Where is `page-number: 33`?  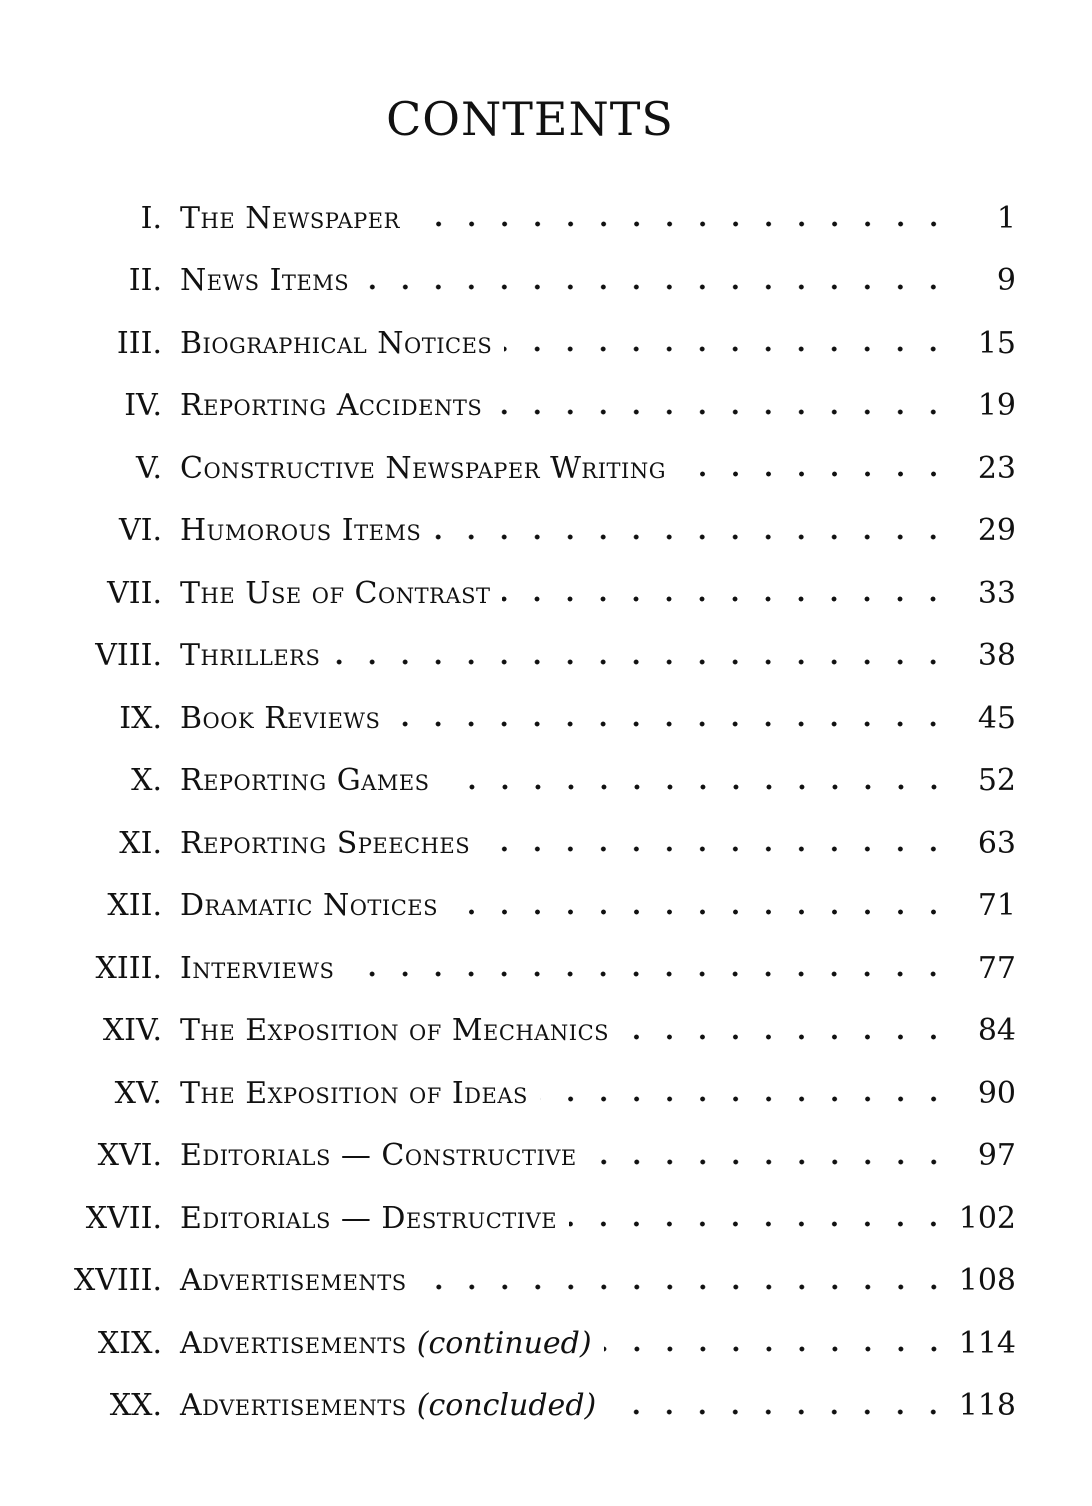 page-number: 33 is located at coordinates (996, 593).